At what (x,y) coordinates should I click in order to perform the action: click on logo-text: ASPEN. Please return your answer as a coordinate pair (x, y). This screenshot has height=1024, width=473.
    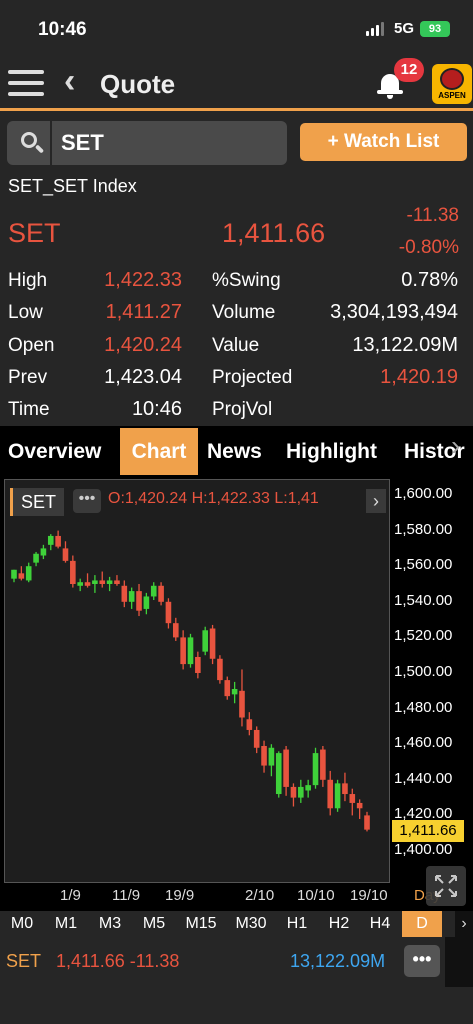
    Looking at the image, I should click on (452, 95).